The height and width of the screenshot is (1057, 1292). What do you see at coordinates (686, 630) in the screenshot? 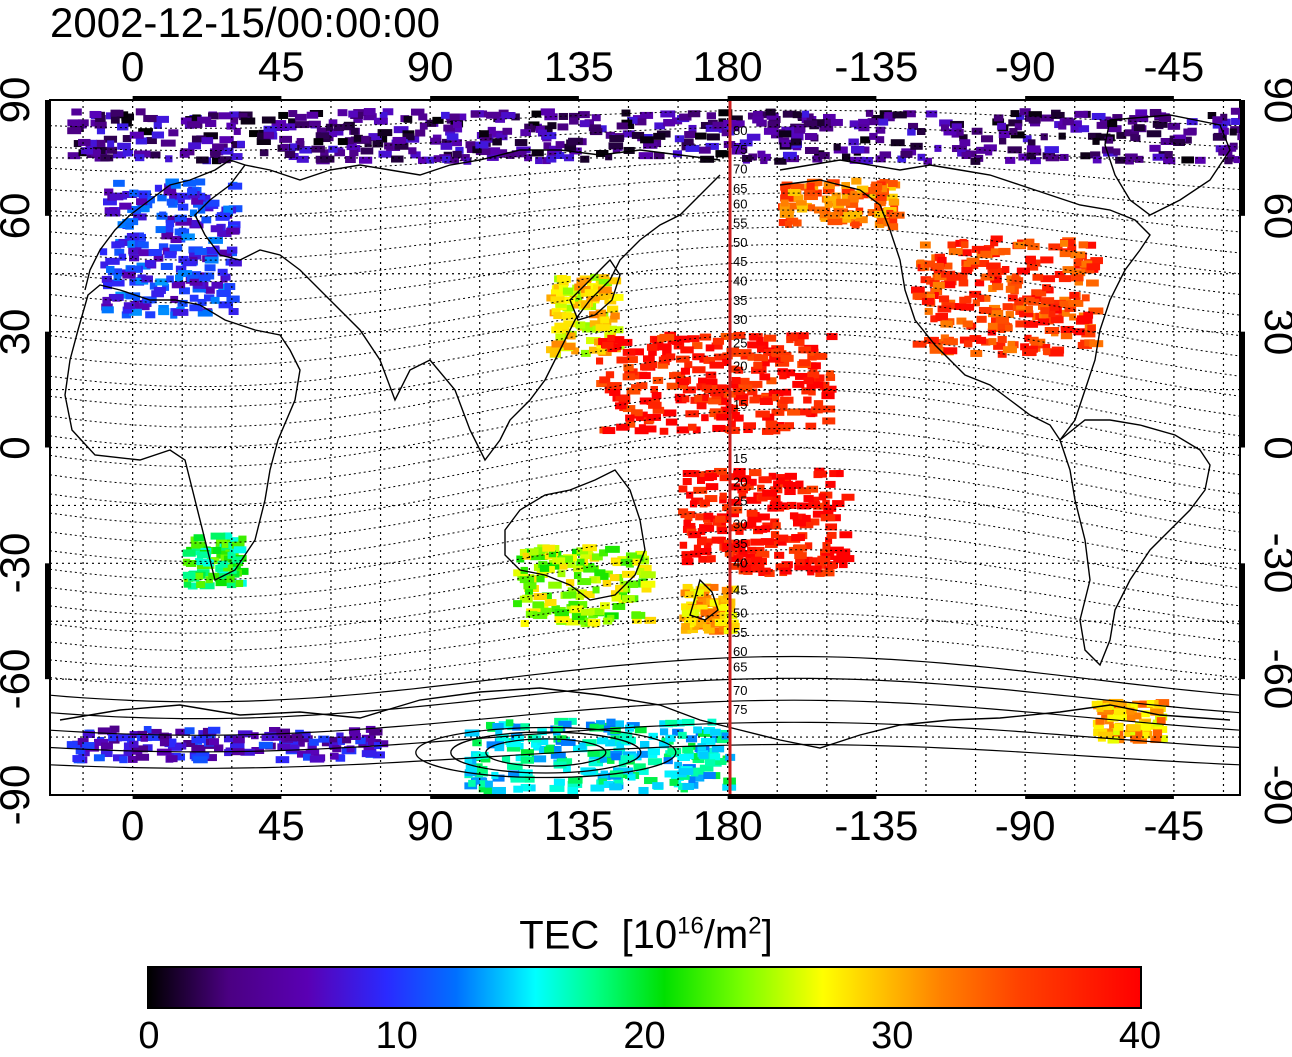
I see `tec-cell-new-zealand` at bounding box center [686, 630].